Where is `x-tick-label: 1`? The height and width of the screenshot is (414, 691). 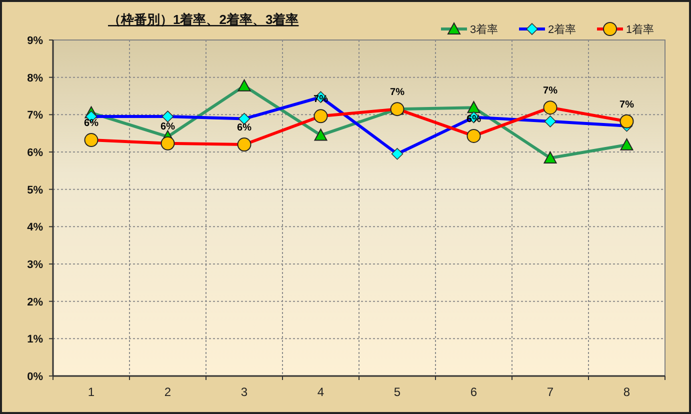 x-tick-label: 1 is located at coordinates (91, 392).